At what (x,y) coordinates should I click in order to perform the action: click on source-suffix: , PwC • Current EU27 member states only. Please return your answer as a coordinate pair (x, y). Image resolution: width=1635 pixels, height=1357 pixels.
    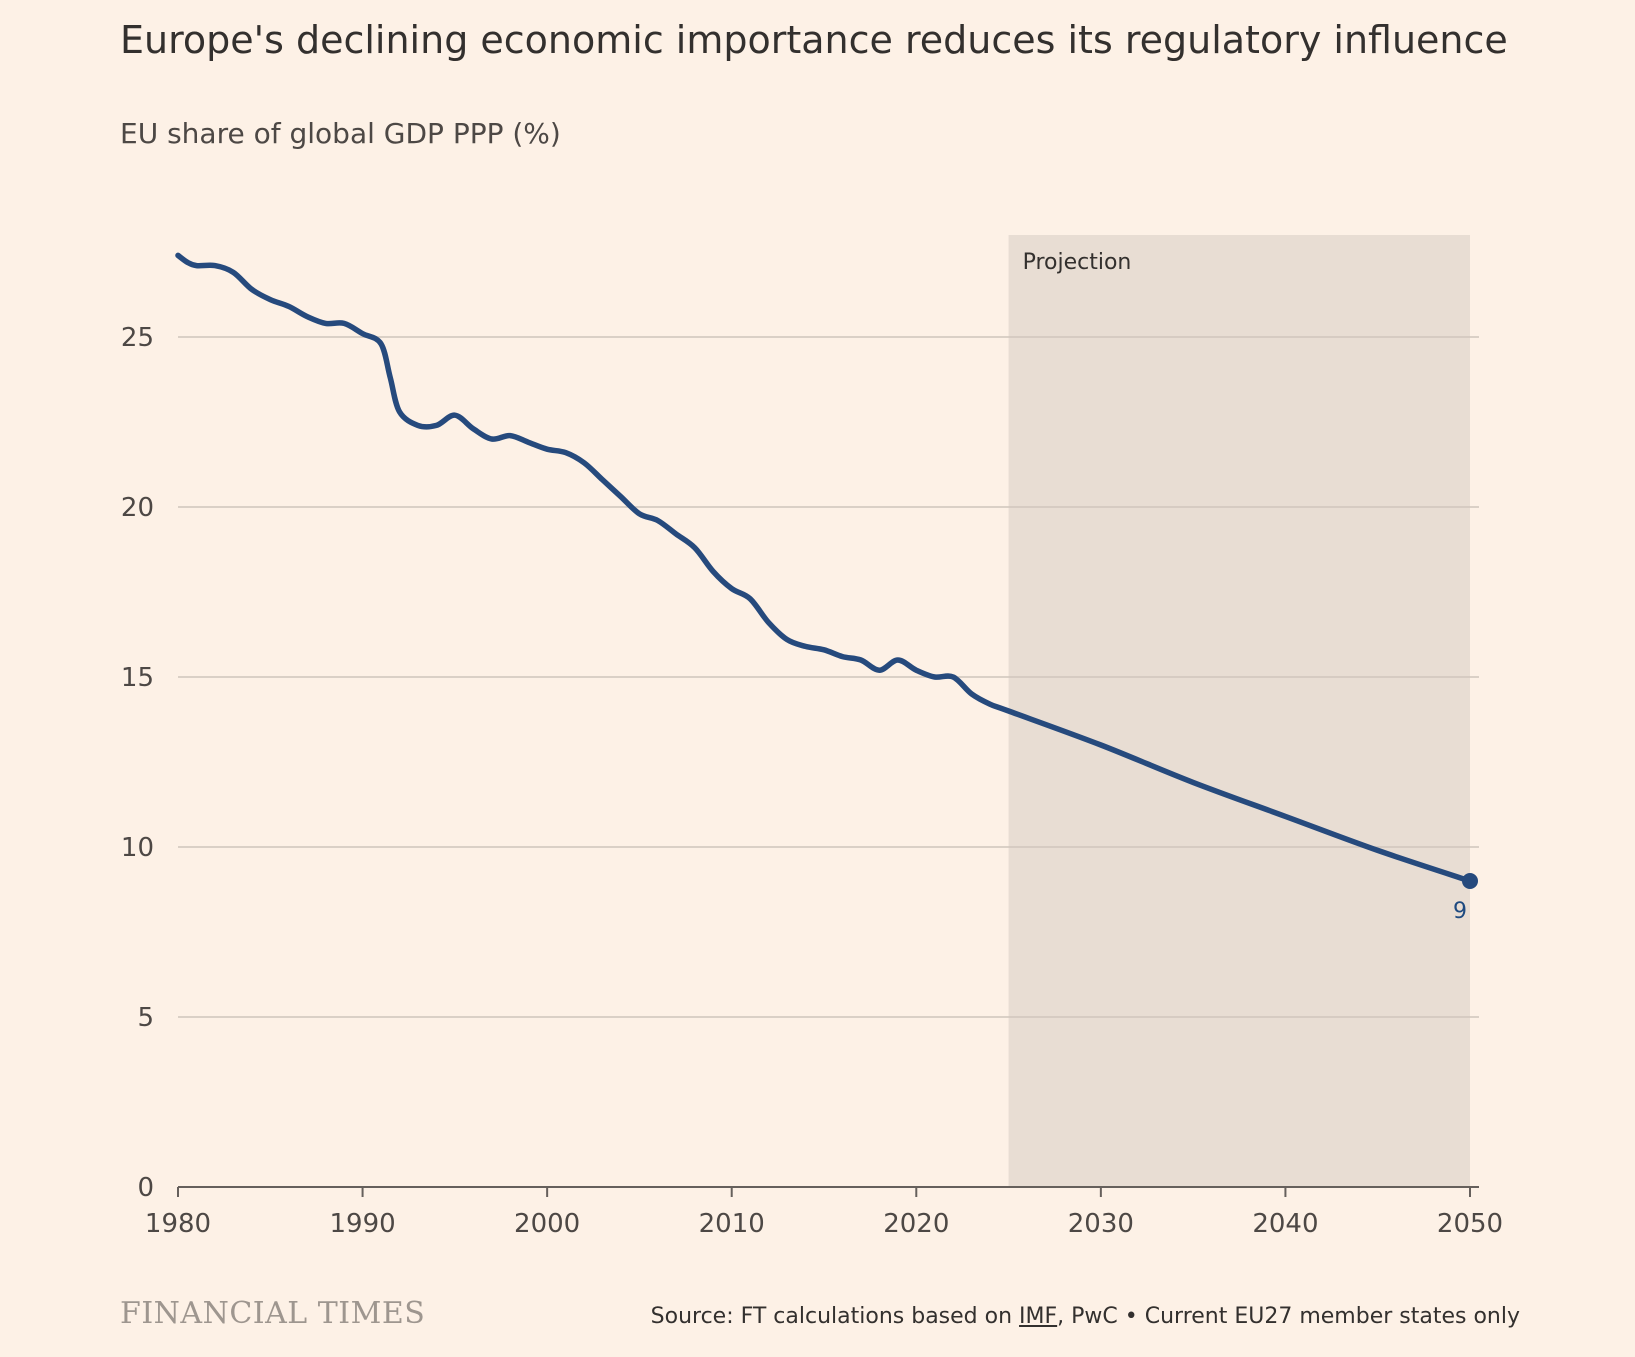
    Looking at the image, I should click on (1288, 1316).